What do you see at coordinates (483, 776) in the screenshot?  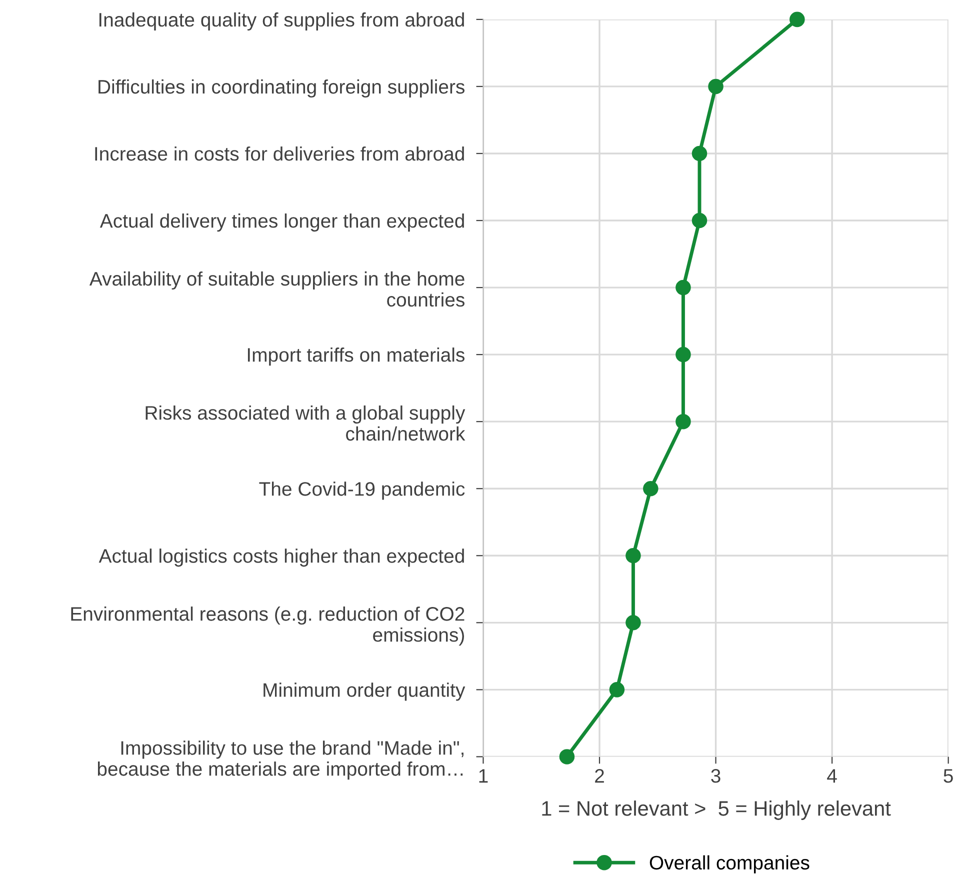 I see `x-tick-label: 1` at bounding box center [483, 776].